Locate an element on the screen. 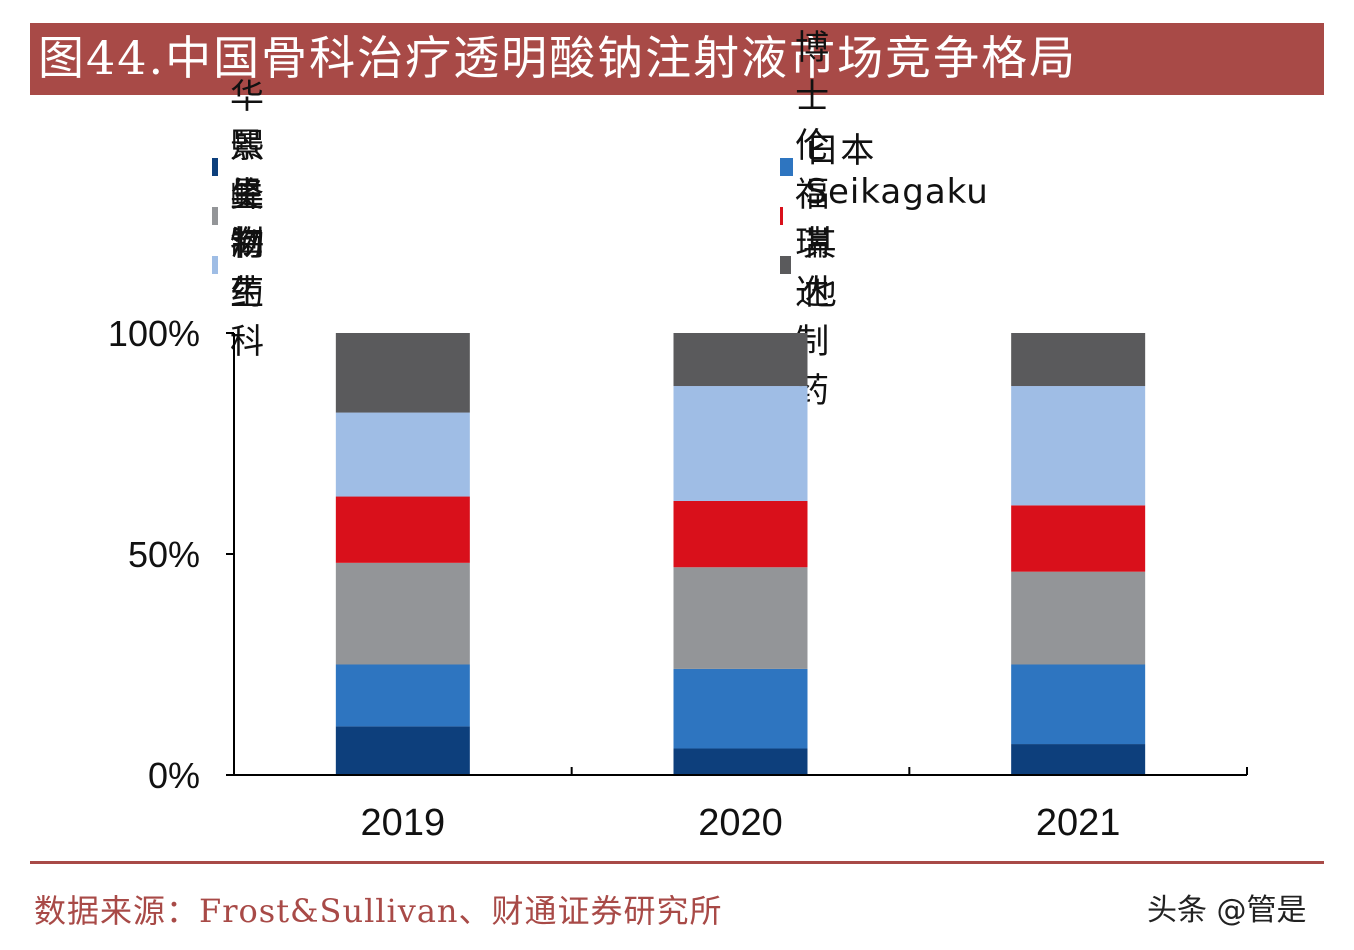  legend-label: 景峰制药 is located at coordinates (248, 219).